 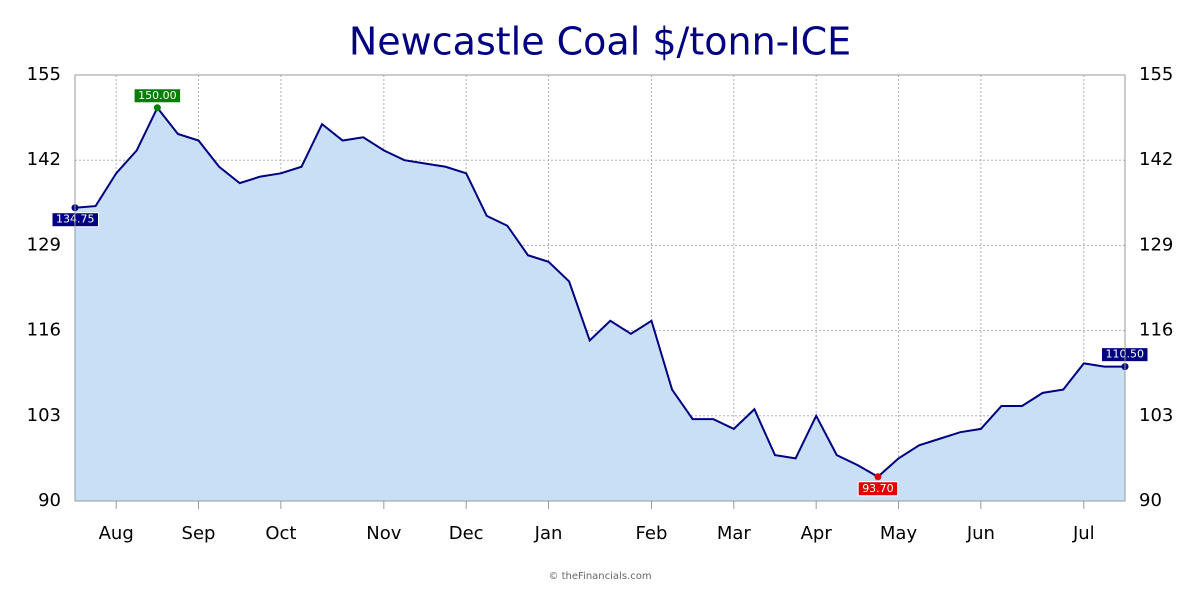 What do you see at coordinates (49, 500) in the screenshot?
I see `y-tick-label: 90` at bounding box center [49, 500].